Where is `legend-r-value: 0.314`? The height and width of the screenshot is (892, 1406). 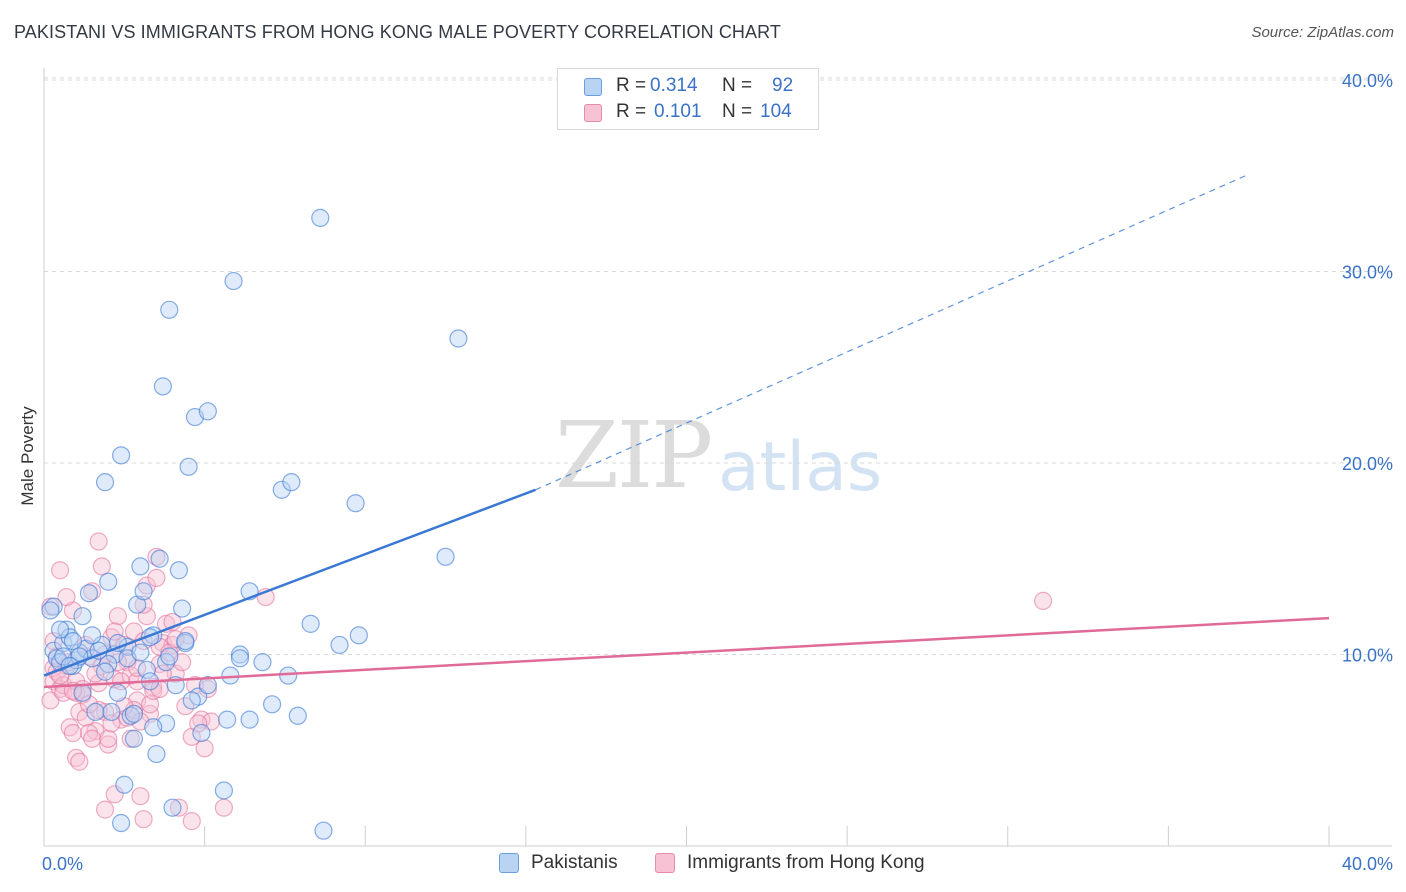 legend-r-value: 0.314 is located at coordinates (674, 85).